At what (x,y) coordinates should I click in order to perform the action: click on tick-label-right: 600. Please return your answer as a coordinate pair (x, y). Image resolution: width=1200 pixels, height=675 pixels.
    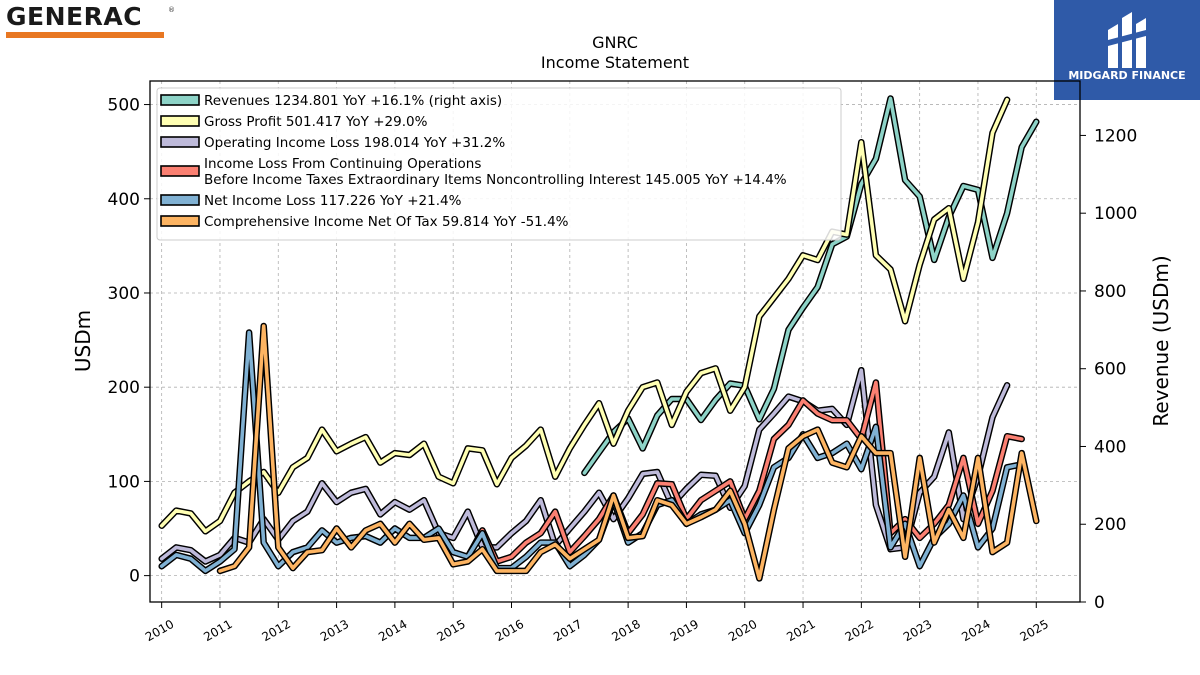
    Looking at the image, I should click on (1110, 370).